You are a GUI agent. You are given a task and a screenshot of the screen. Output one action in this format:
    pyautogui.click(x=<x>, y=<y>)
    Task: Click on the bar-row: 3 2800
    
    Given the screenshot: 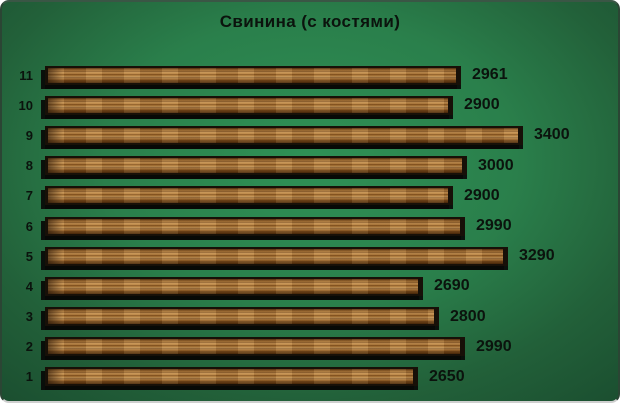 What is the action you would take?
    pyautogui.click(x=310, y=317)
    